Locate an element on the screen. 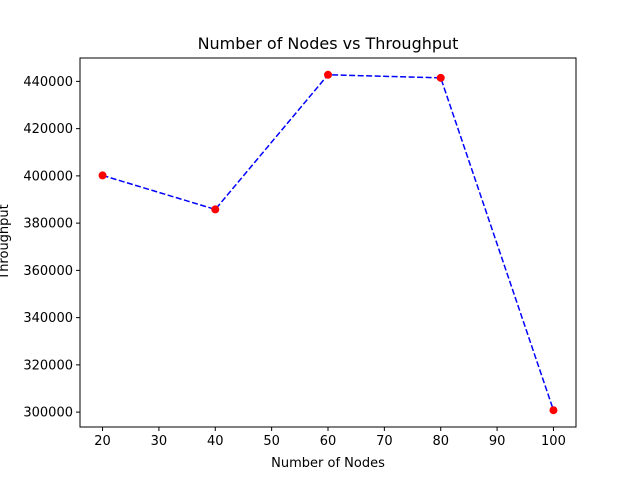 Image resolution: width=640 pixels, height=485 pixels. x-tick-label: 30 is located at coordinates (159, 441).